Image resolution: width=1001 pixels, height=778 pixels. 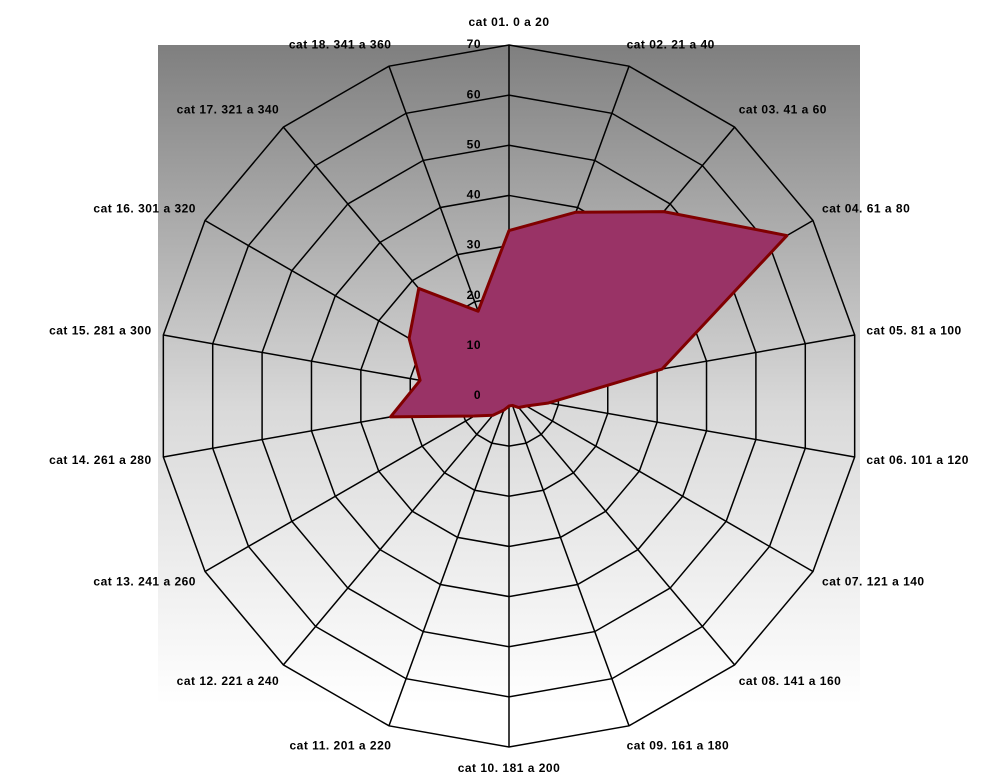 I want to click on category-label: cat 18. 341 a 360, so click(x=340, y=45).